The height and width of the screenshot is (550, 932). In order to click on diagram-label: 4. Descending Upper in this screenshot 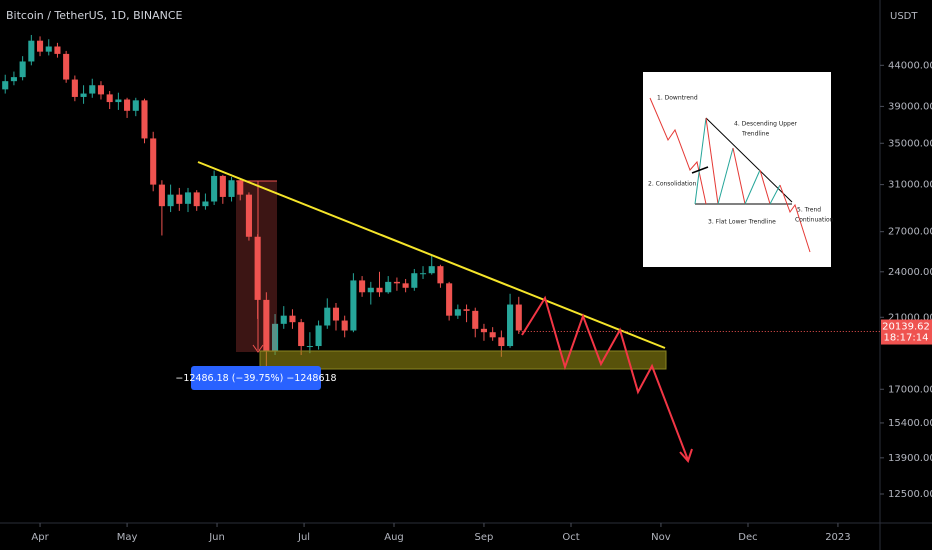, I will do `click(766, 124)`.